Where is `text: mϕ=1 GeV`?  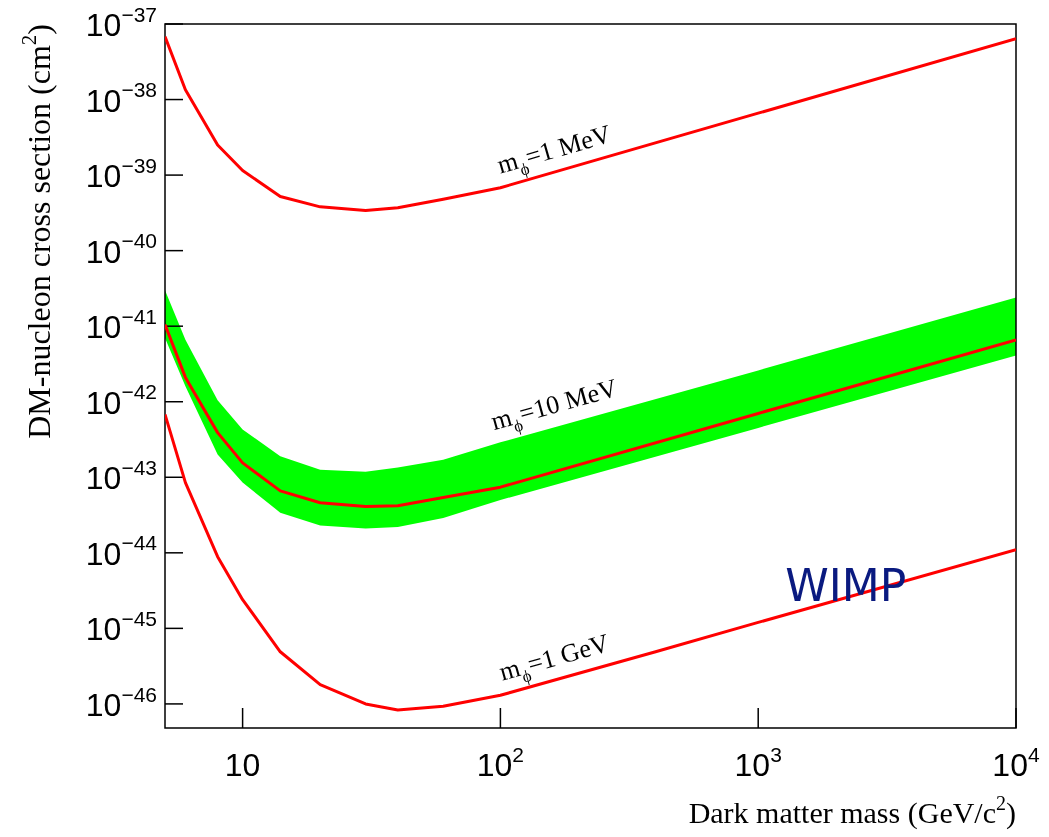 text: mϕ=1 GeV is located at coordinates (554, 657).